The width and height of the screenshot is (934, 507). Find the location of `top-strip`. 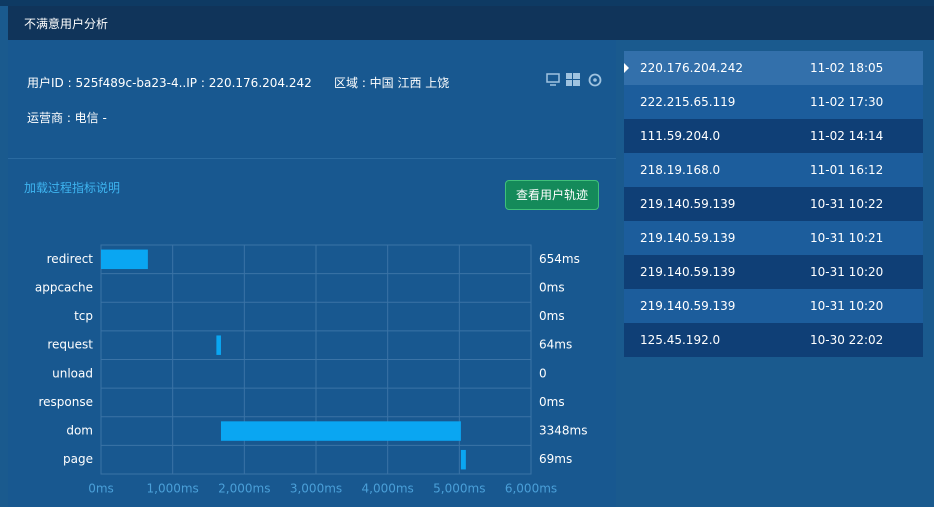

top-strip is located at coordinates (467, 3).